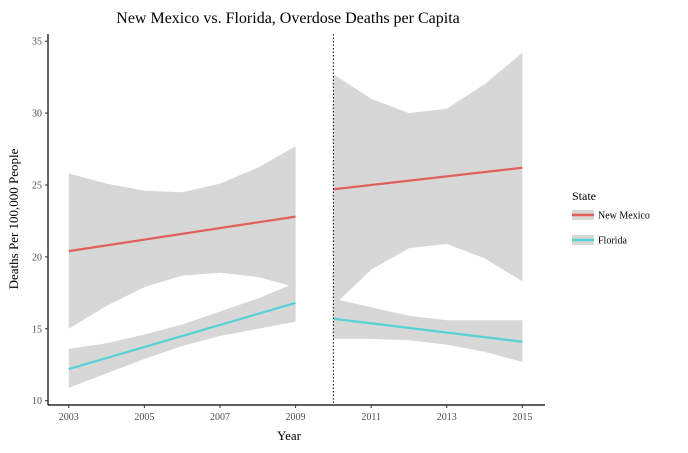 Image resolution: width=688 pixels, height=453 pixels. What do you see at coordinates (289, 435) in the screenshot?
I see `x-axis-label: Year` at bounding box center [289, 435].